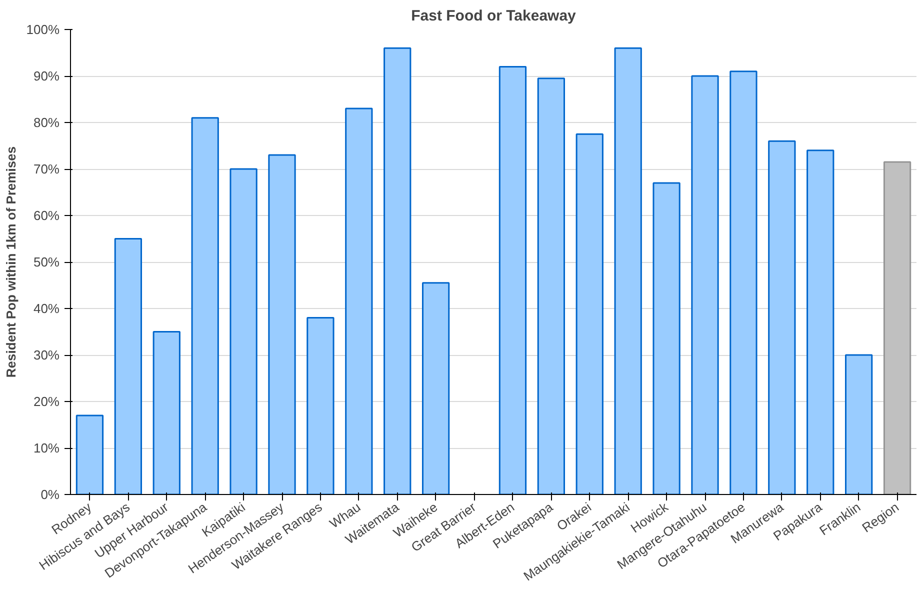 The image size is (921, 592). I want to click on y-tick-label: 50%, so click(46, 262).